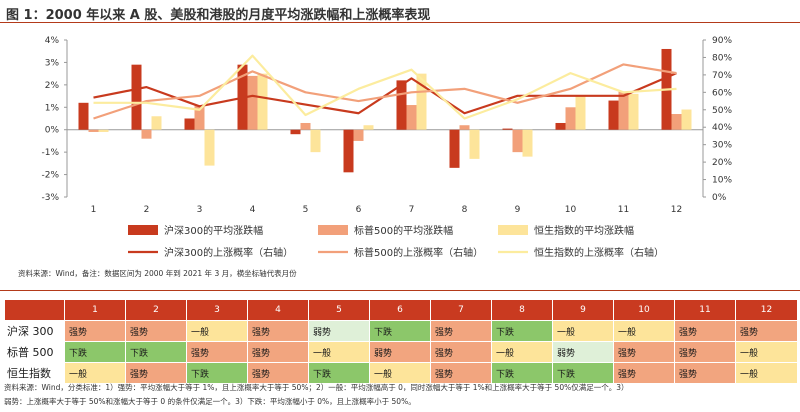 The width and height of the screenshot is (800, 412). I want to click on x-tick-label: 2, so click(147, 210).